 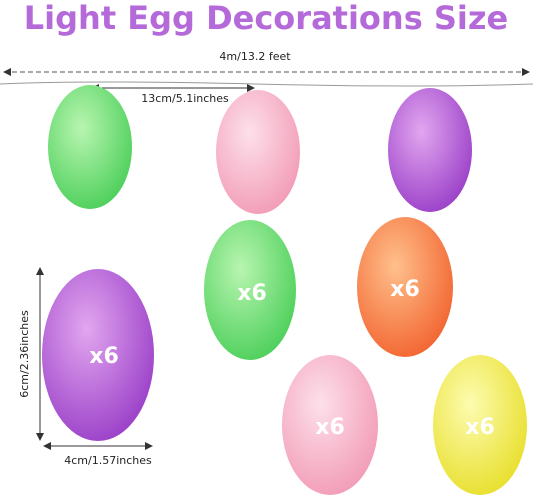 I want to click on spacing-label: 13cm/5.1inches, so click(x=185, y=98).